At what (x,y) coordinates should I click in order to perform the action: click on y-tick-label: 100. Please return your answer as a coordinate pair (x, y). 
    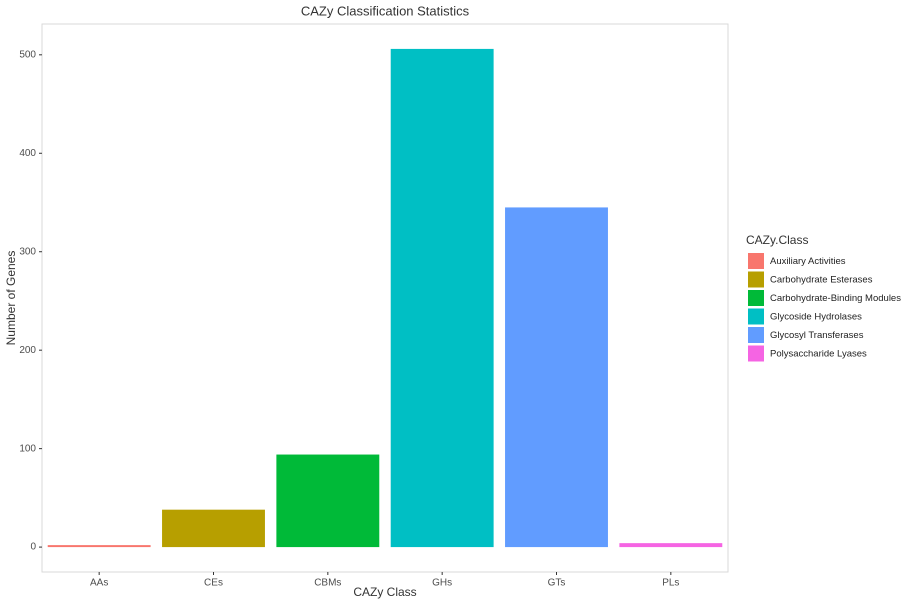
    Looking at the image, I should click on (27, 448).